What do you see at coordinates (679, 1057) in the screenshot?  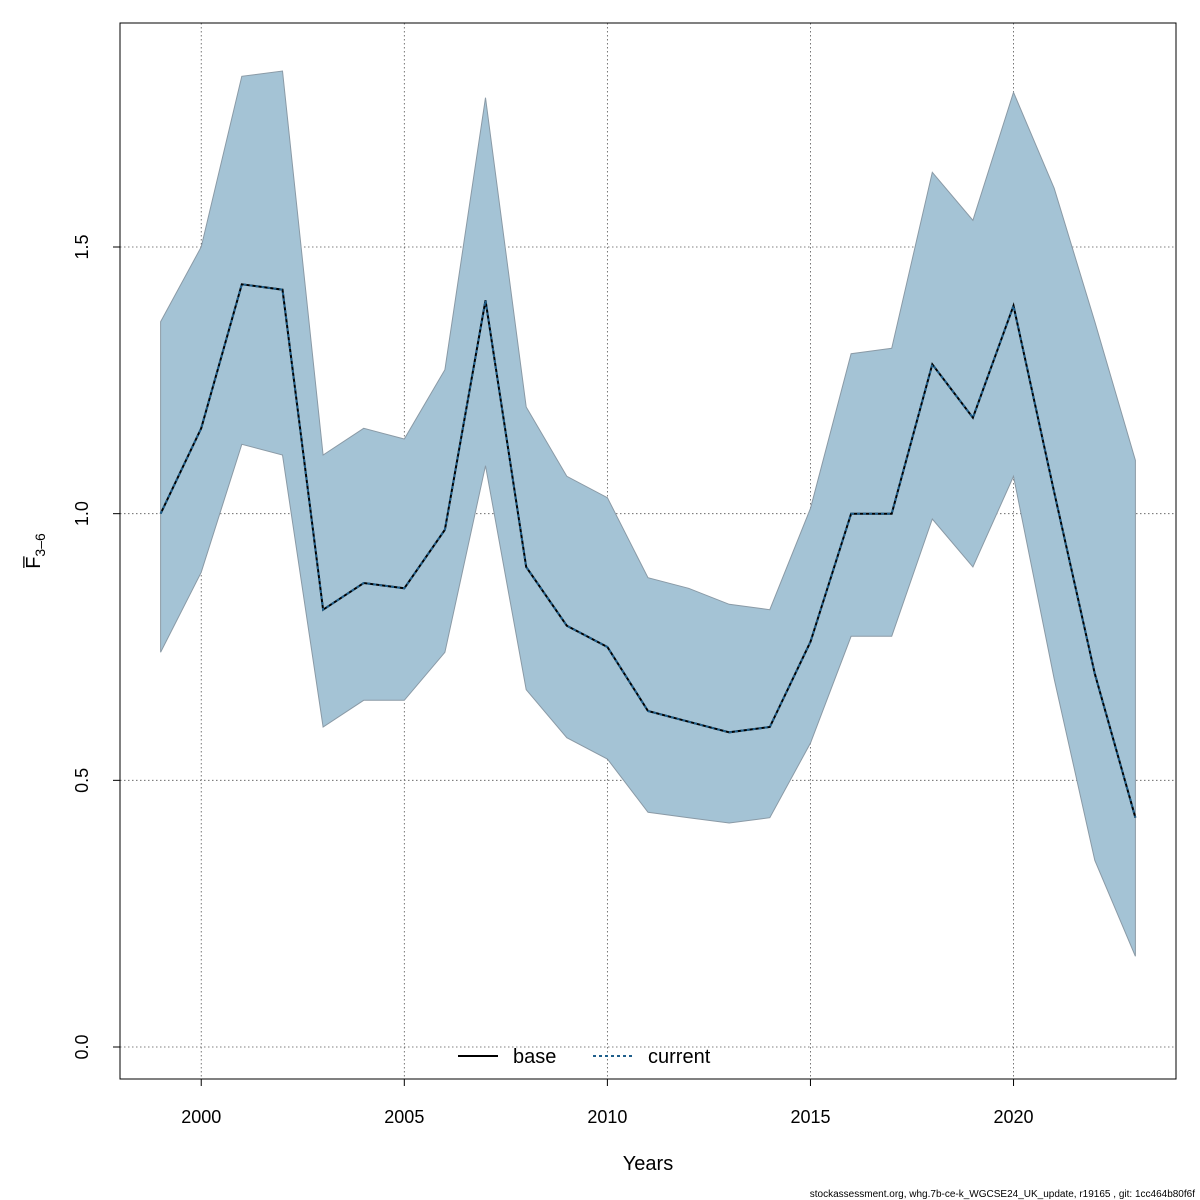 I see `legend-label-current: current` at bounding box center [679, 1057].